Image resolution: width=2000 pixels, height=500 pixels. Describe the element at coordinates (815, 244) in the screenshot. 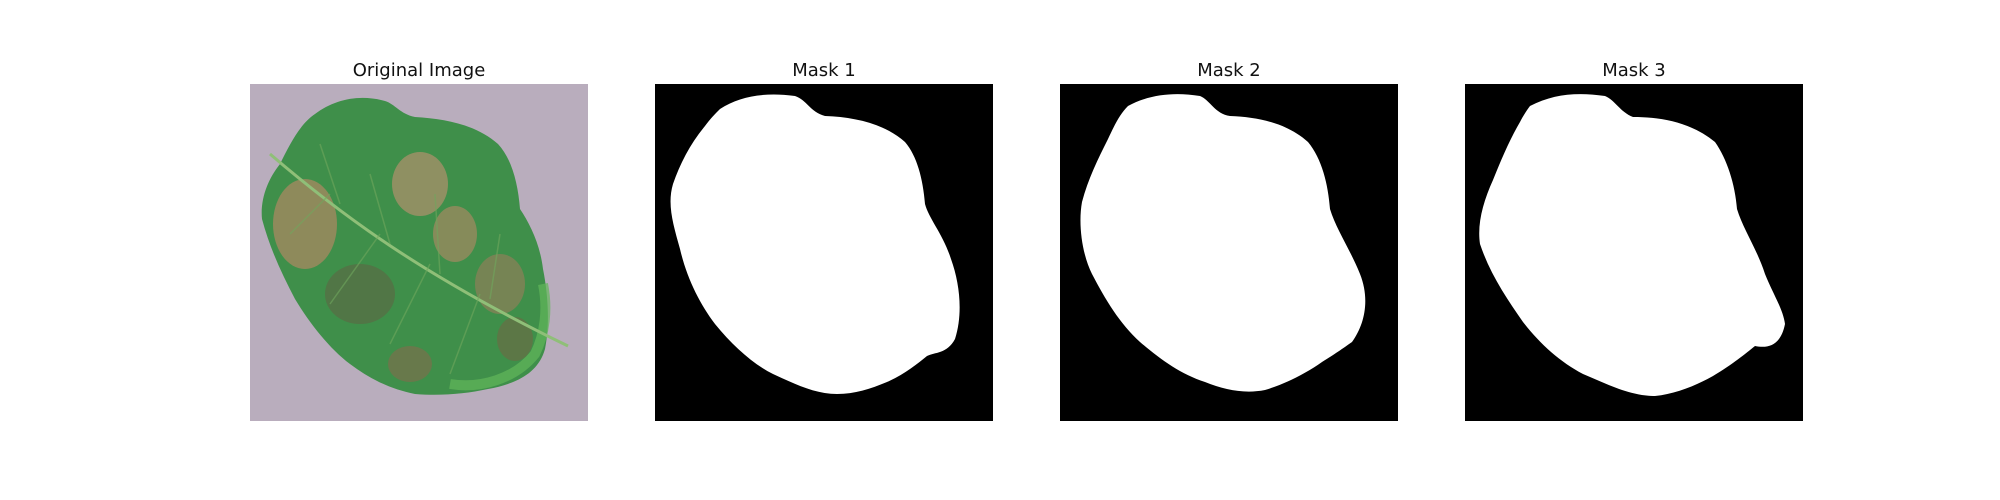

I see `mask-1-foreground` at that location.